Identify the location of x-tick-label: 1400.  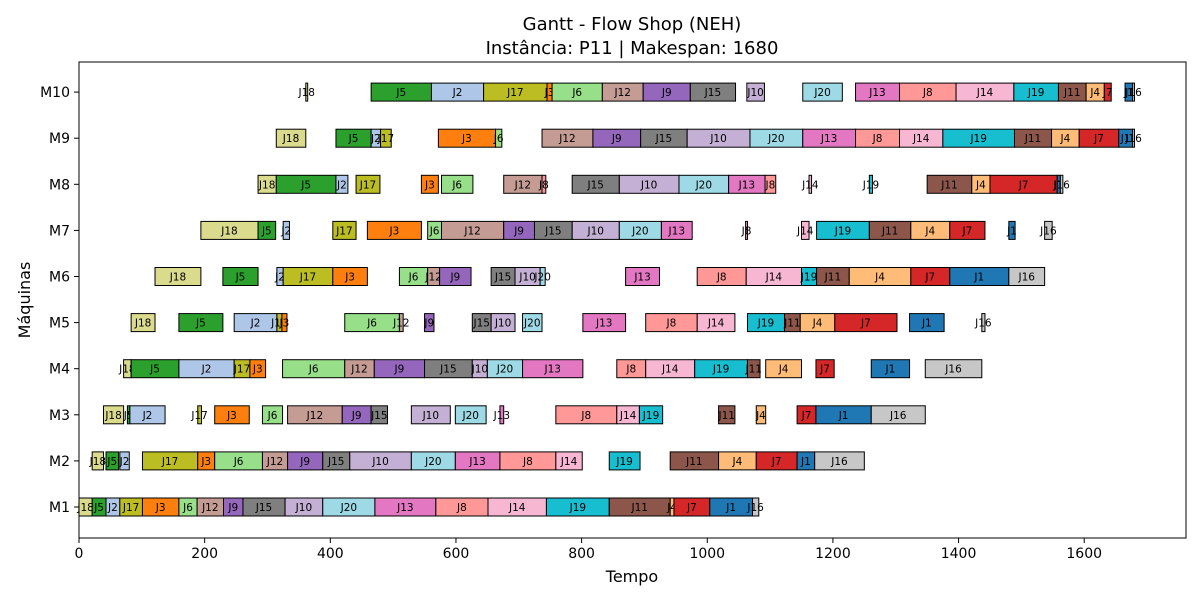
(959, 554).